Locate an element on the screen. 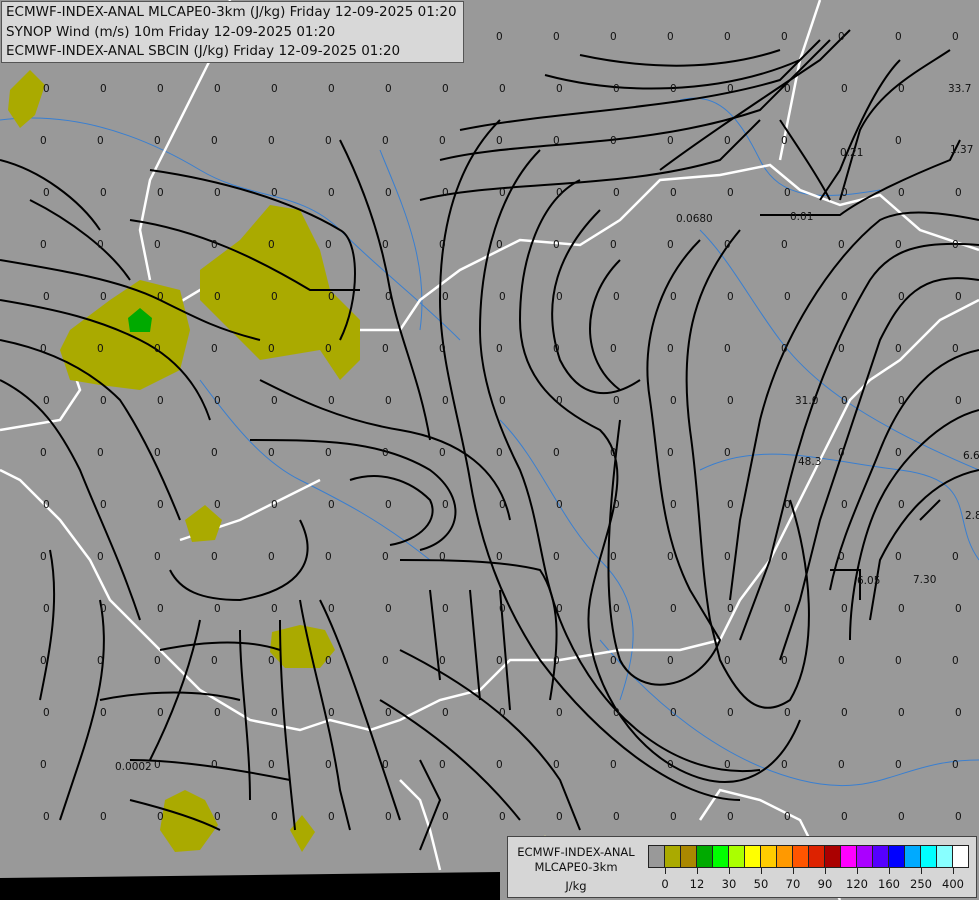 The width and height of the screenshot is (979, 900). legend-tick-label: 250 is located at coordinates (921, 884).